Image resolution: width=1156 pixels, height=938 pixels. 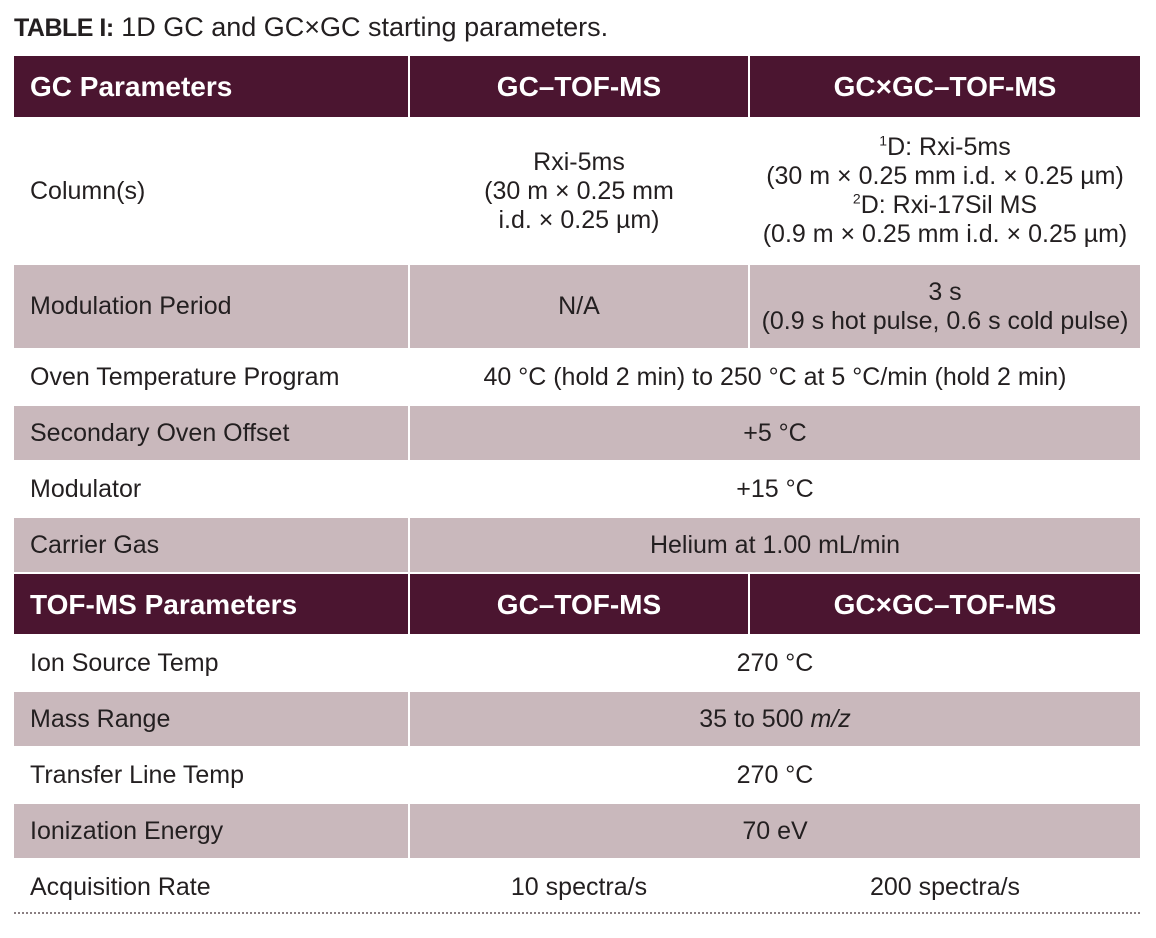 What do you see at coordinates (212, 603) in the screenshot?
I see `tof-parameters-heading: TOF-MS Parameters` at bounding box center [212, 603].